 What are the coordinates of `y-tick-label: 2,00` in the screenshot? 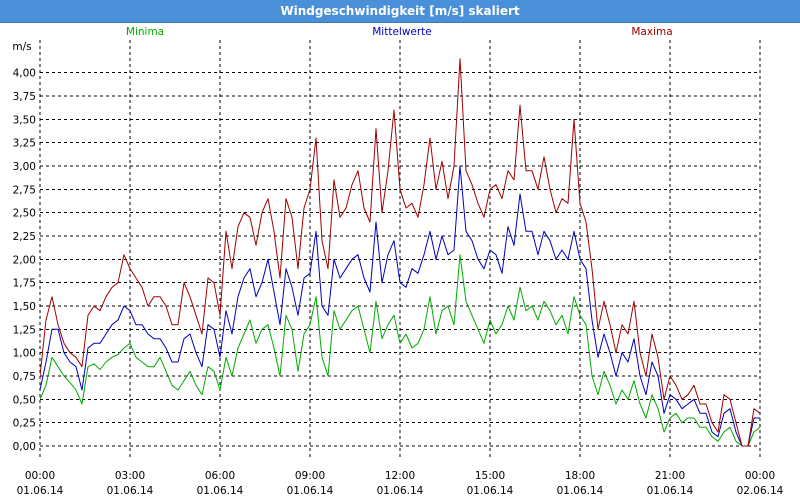 It's located at (24, 260).